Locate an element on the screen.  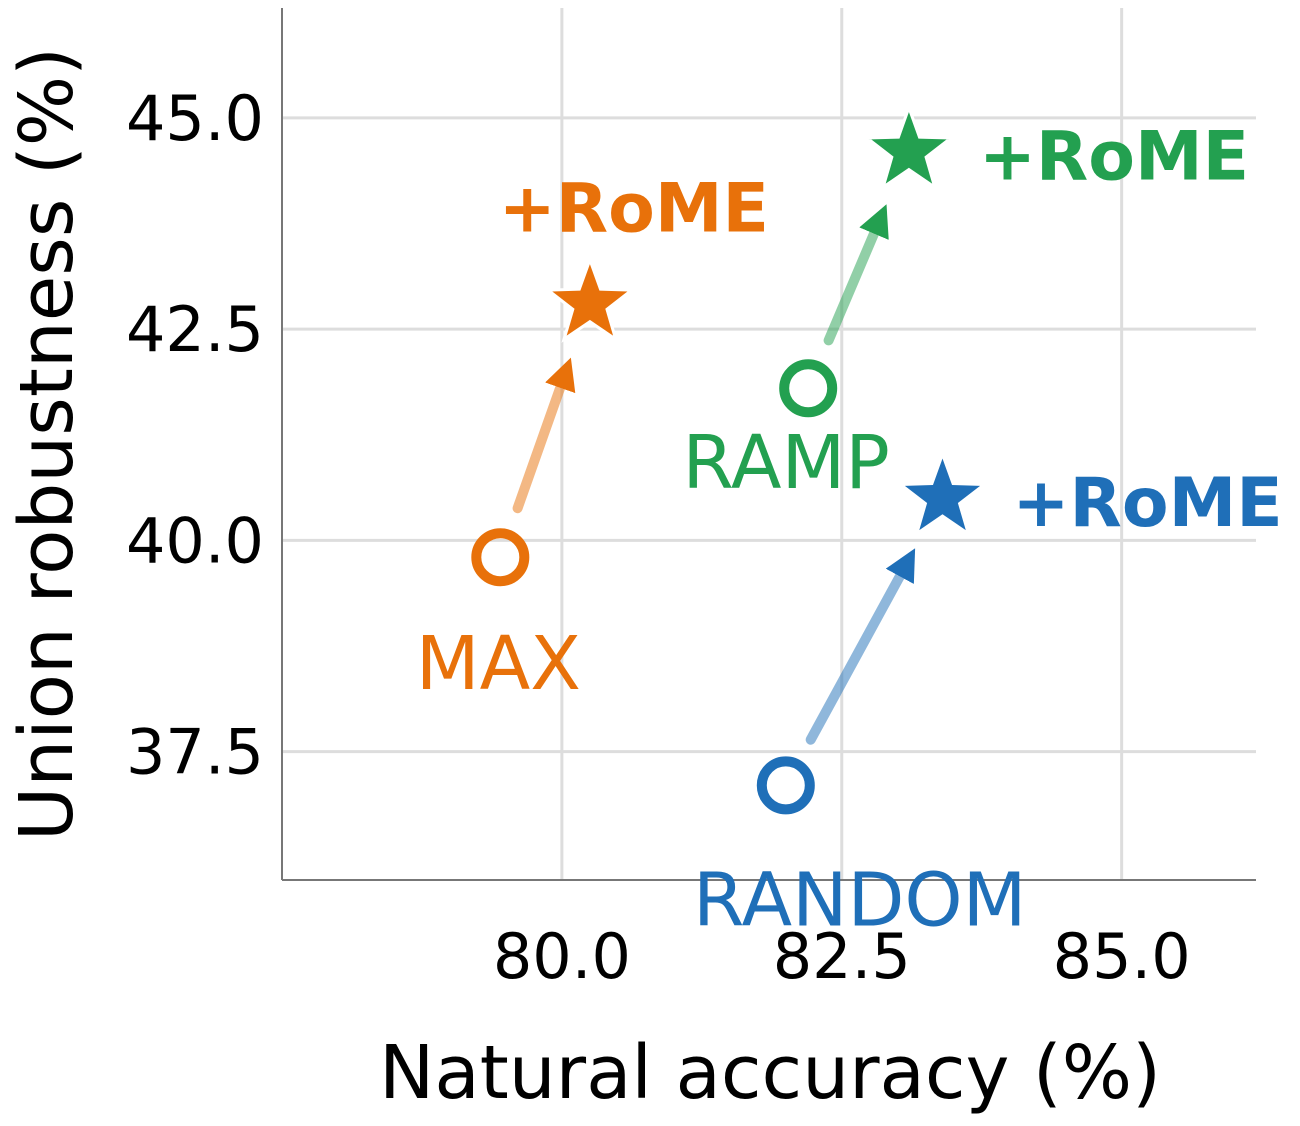
x-tick-label: 80.0 is located at coordinates (562, 956).